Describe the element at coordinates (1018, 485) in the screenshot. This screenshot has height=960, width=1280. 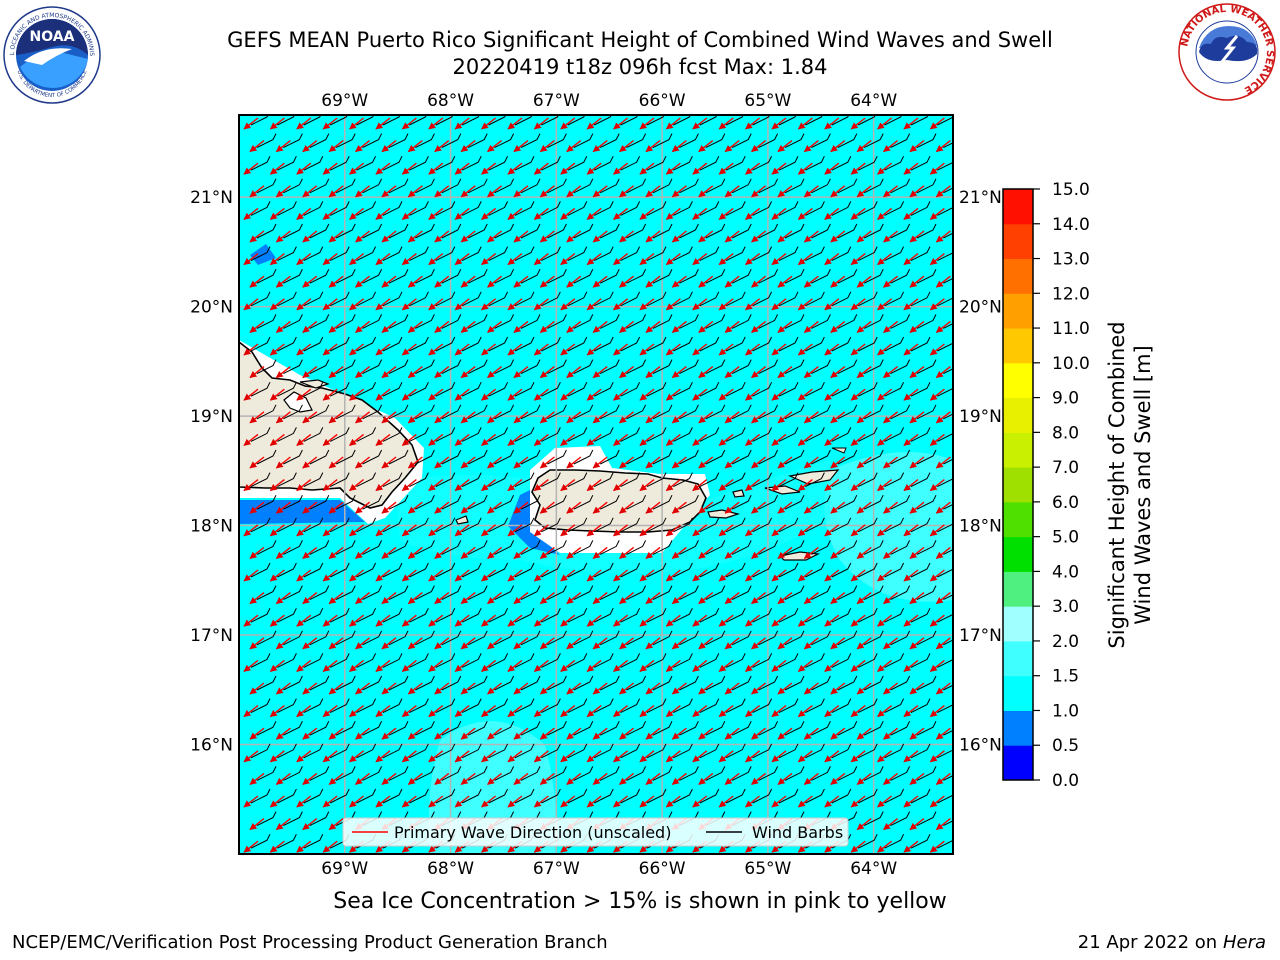
I see `colorbar-segments` at that location.